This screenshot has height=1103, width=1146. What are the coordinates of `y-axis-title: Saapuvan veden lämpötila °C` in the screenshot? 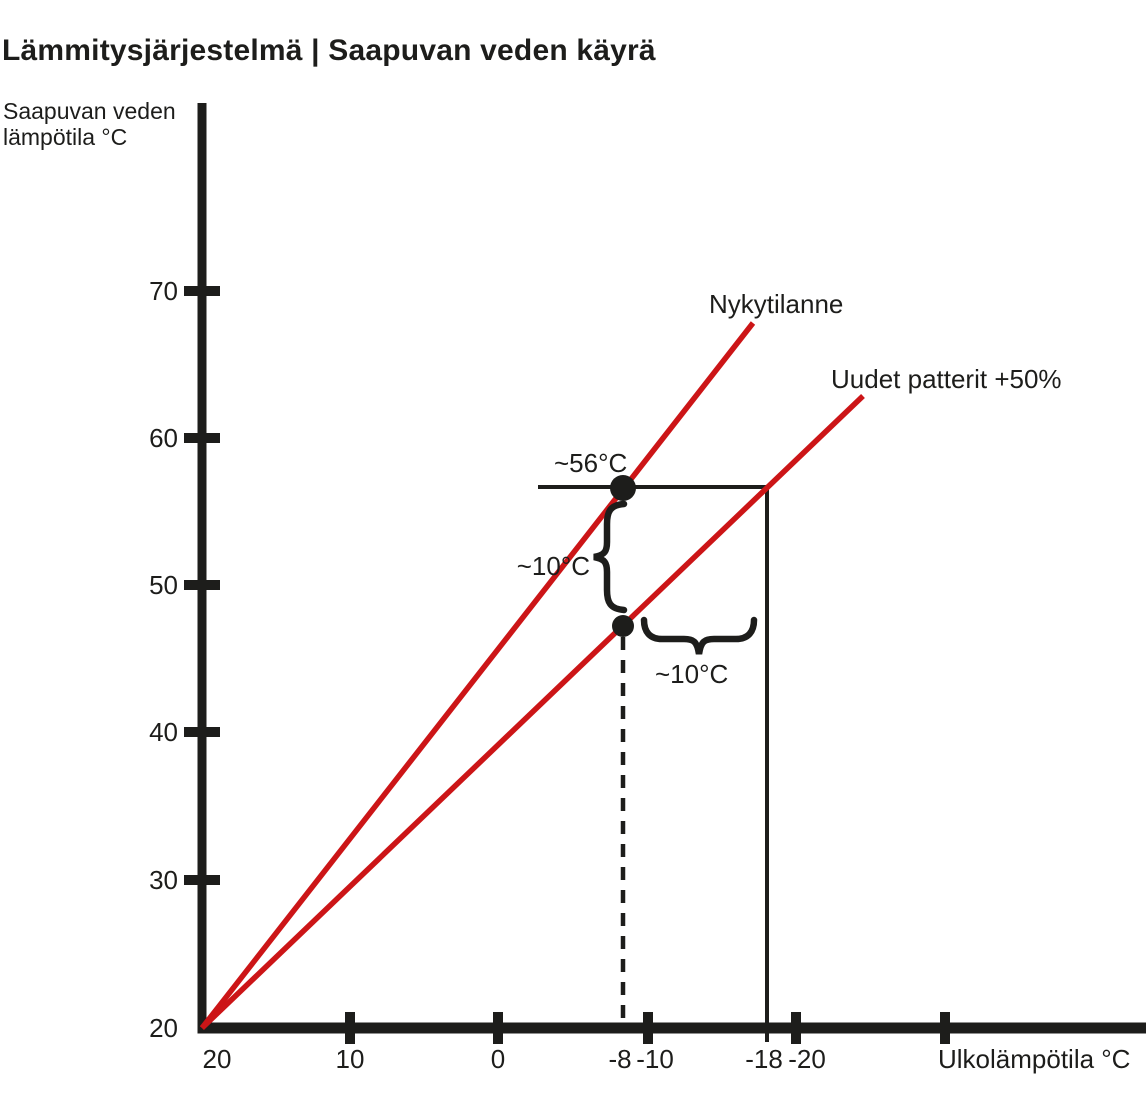 It's located at (89, 124).